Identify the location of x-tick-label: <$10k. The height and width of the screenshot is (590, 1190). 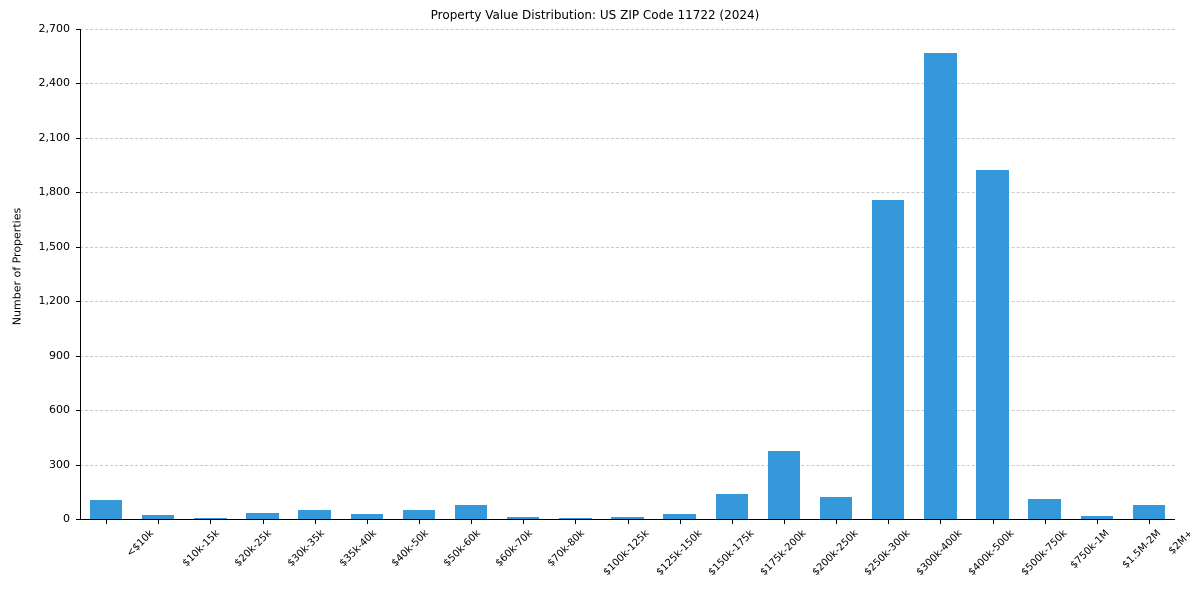
(140, 544).